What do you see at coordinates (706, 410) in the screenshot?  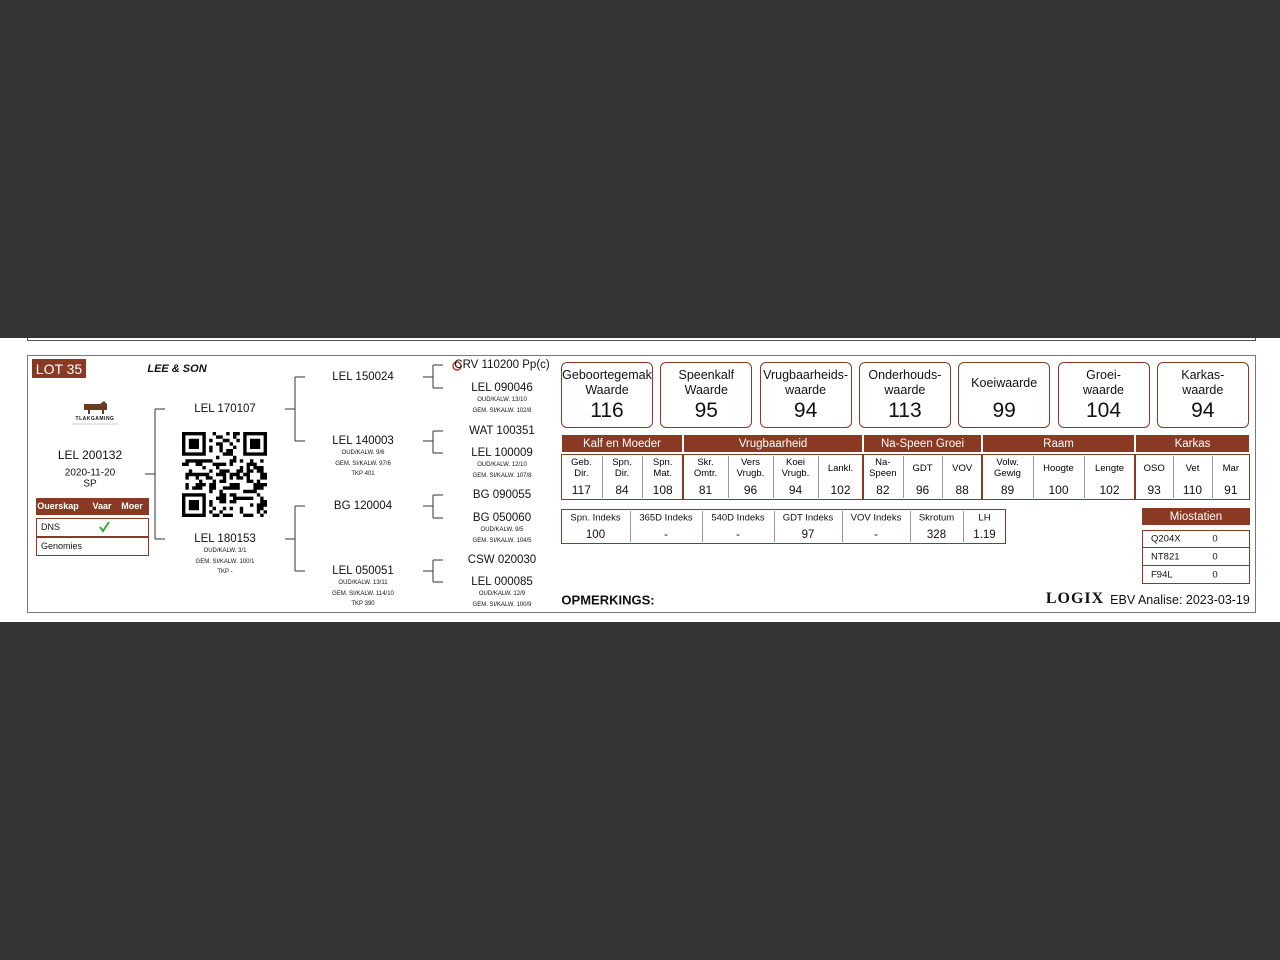 I see `value-box-value: 95` at bounding box center [706, 410].